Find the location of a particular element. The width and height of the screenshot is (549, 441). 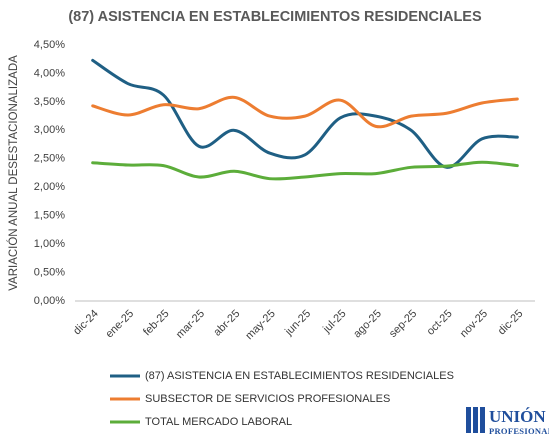

y-tick-label: 4,00% is located at coordinates (49, 73).